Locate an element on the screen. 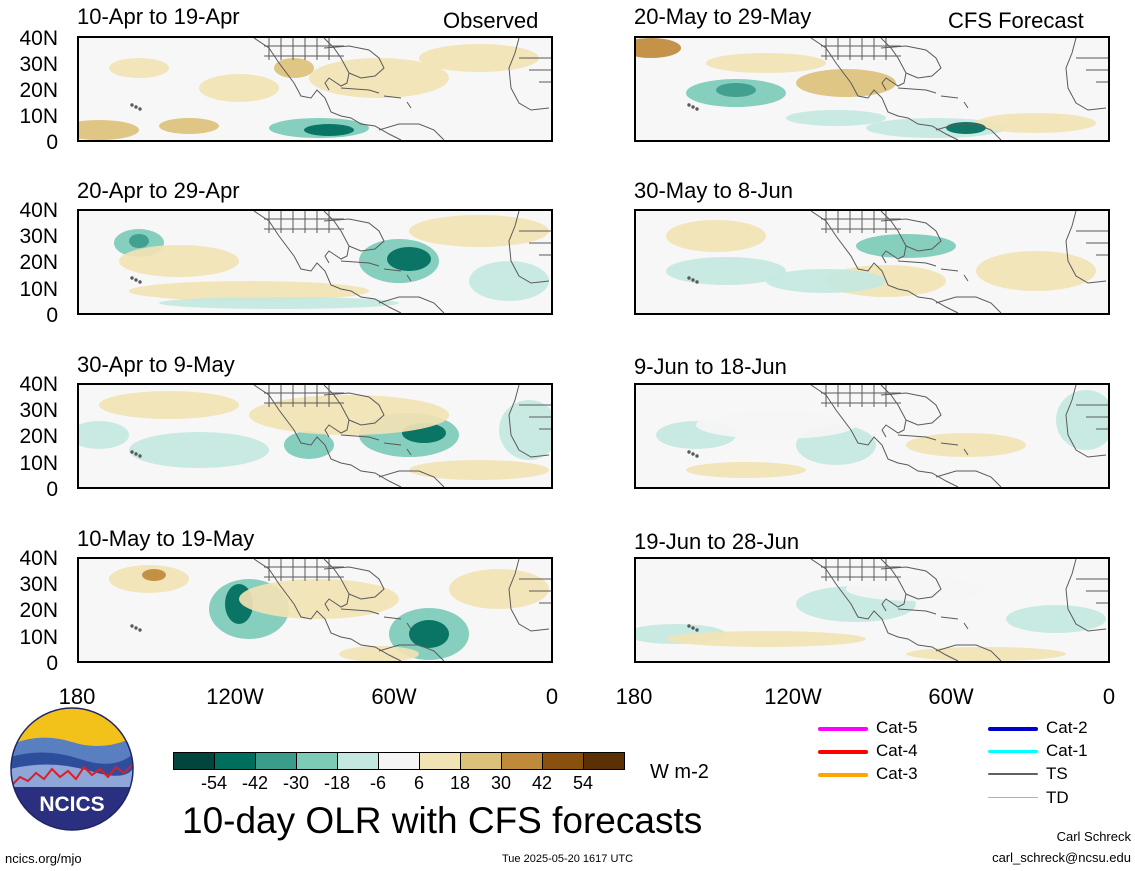  colorbar-tick-label: -18 is located at coordinates (337, 783).